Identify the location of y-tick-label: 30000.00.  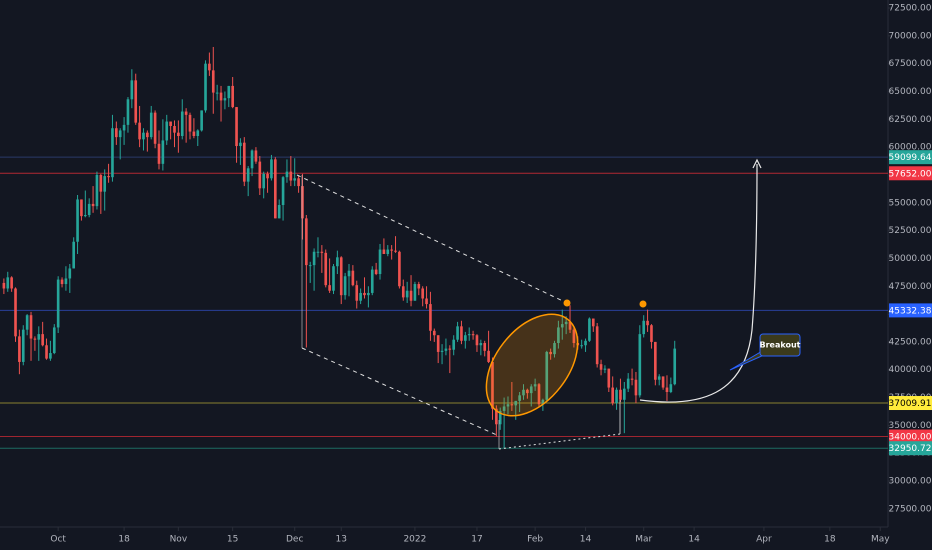
(910, 482).